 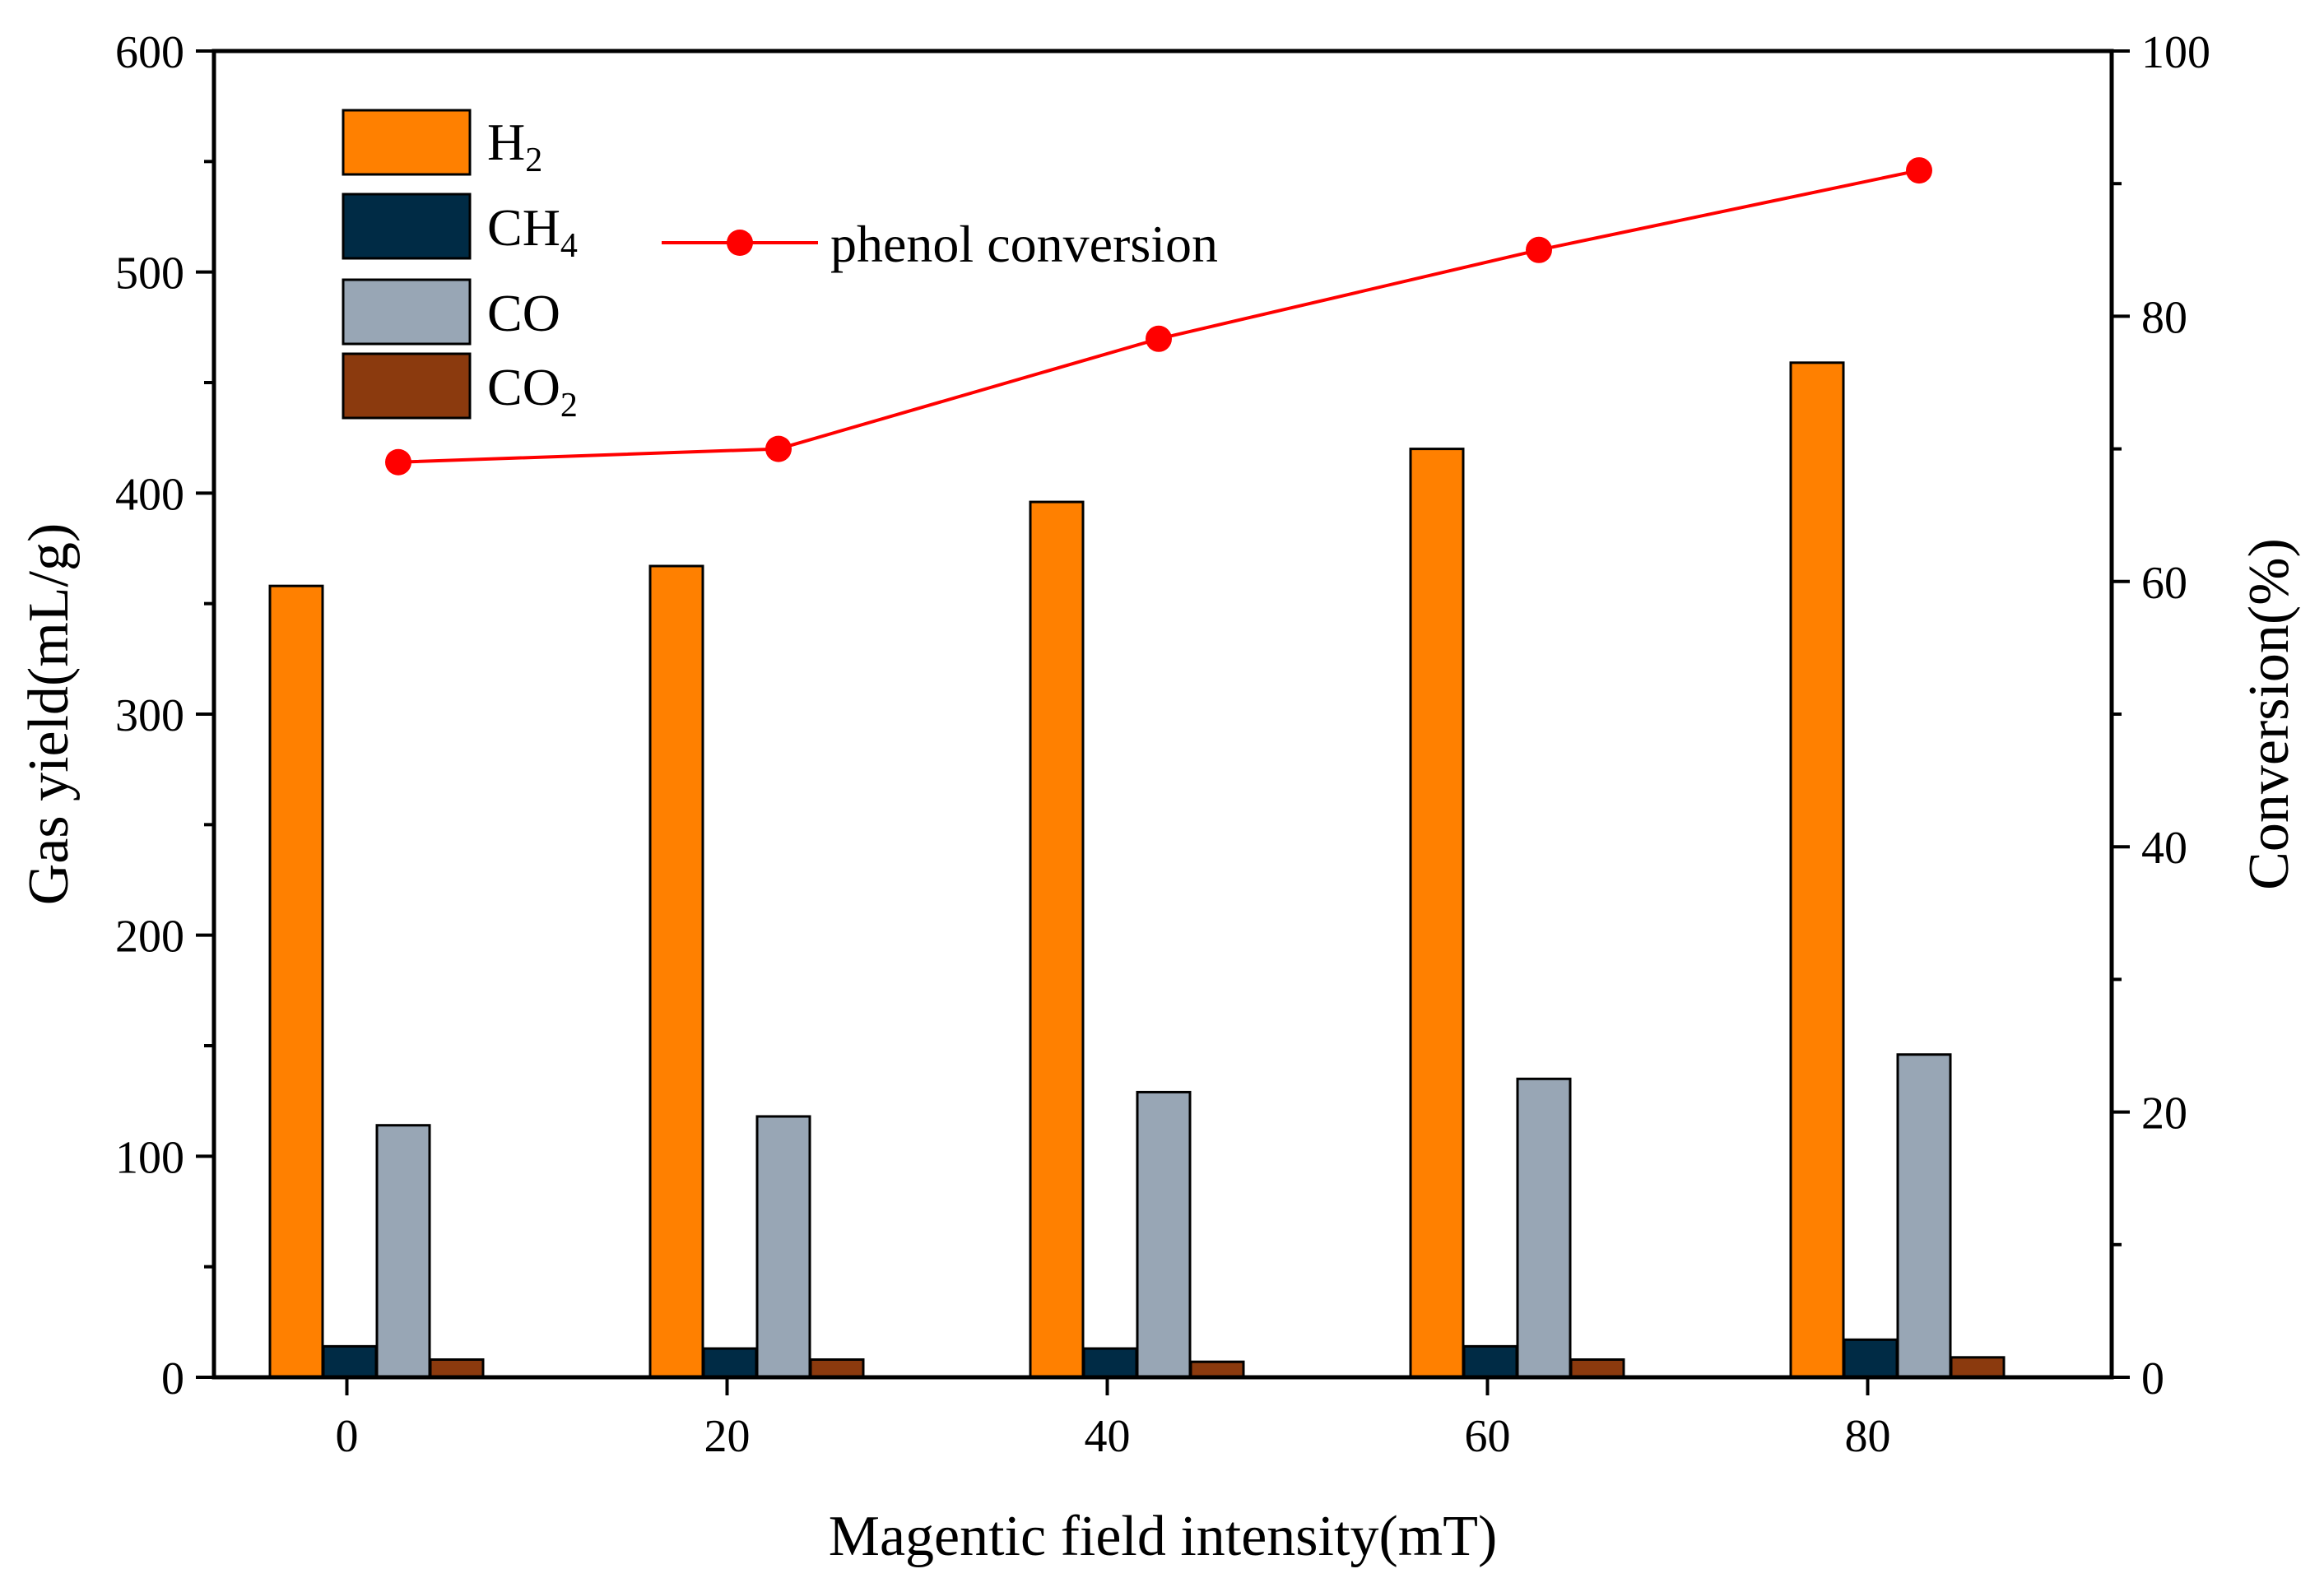 What do you see at coordinates (149, 52) in the screenshot?
I see `y-tick-label-600: 600` at bounding box center [149, 52].